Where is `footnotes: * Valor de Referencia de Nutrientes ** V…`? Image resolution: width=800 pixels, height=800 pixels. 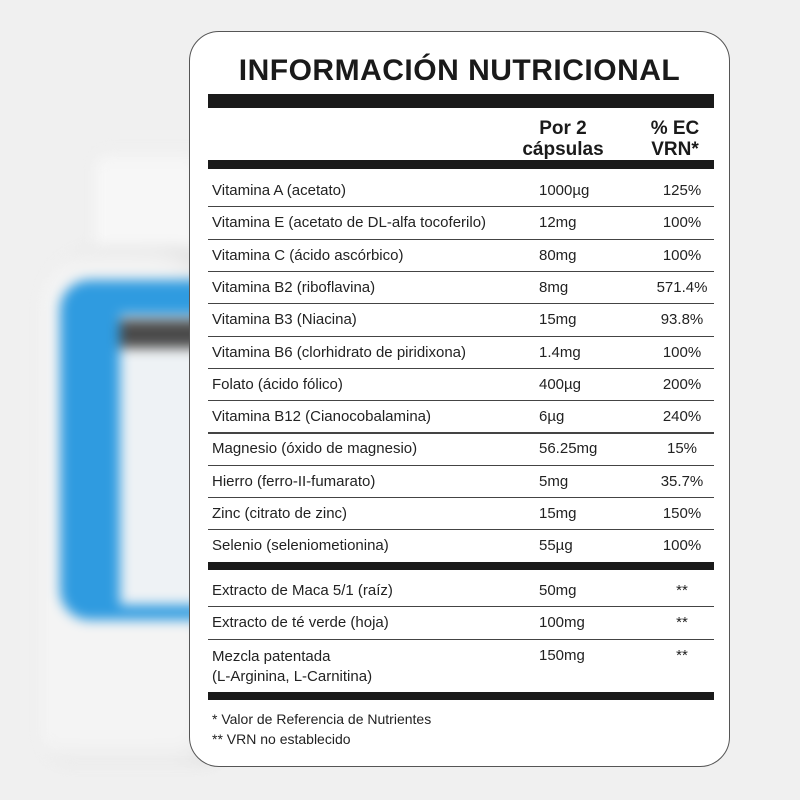 footnotes: * Valor de Referencia de Nutrientes ** V… is located at coordinates (321, 729).